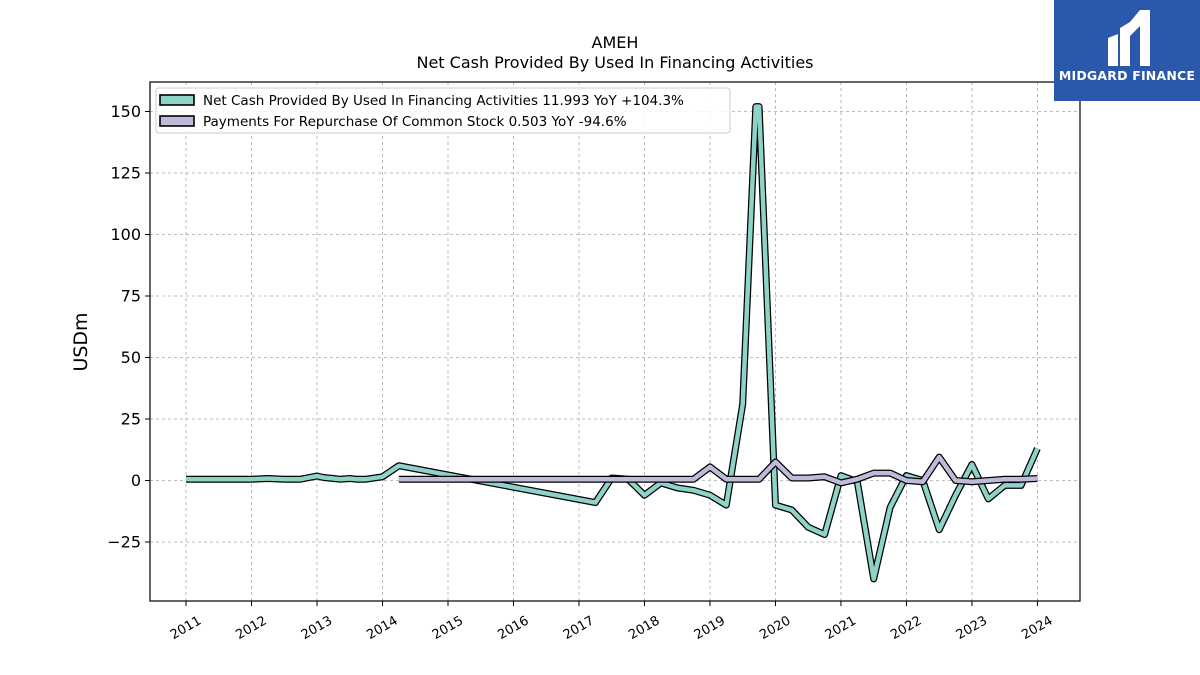 Image resolution: width=1200 pixels, height=675 pixels. Describe the element at coordinates (644, 628) in the screenshot. I see `x-tick-label: 2018` at that location.